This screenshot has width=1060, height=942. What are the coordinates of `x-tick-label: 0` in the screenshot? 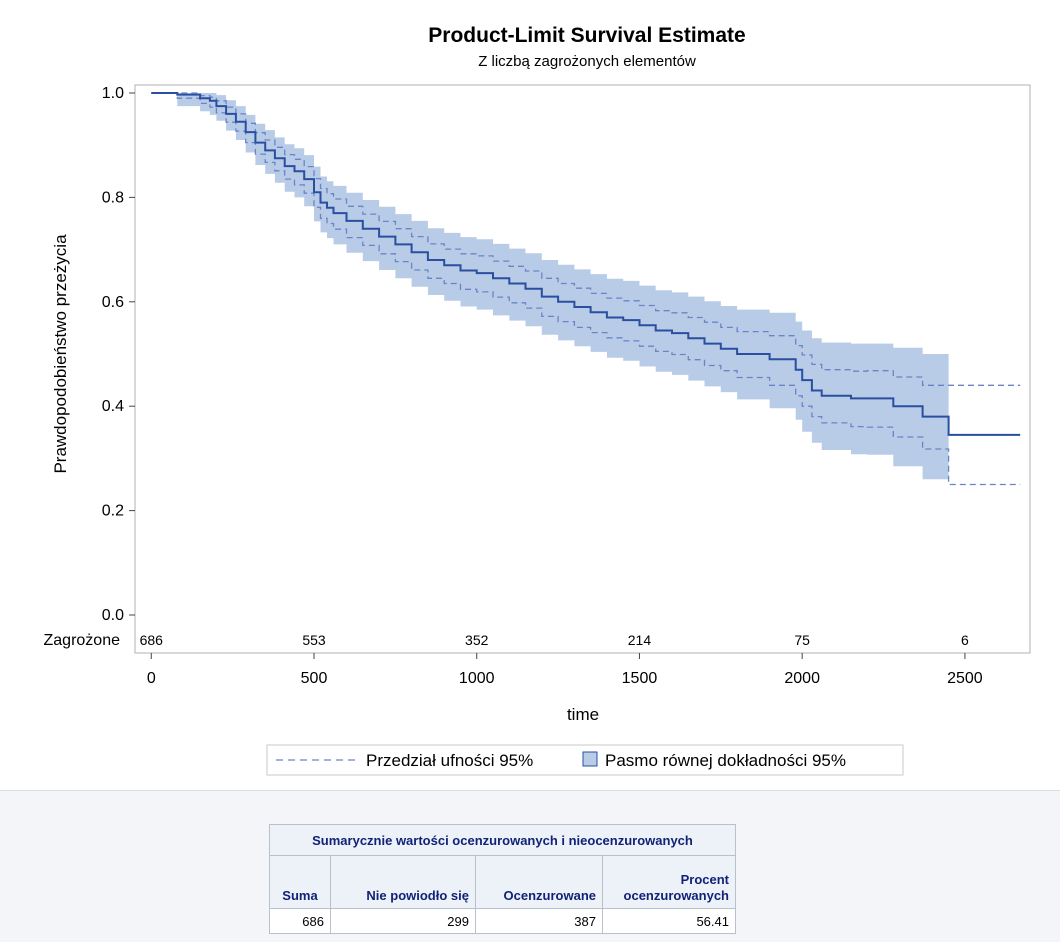 It's located at (151, 678).